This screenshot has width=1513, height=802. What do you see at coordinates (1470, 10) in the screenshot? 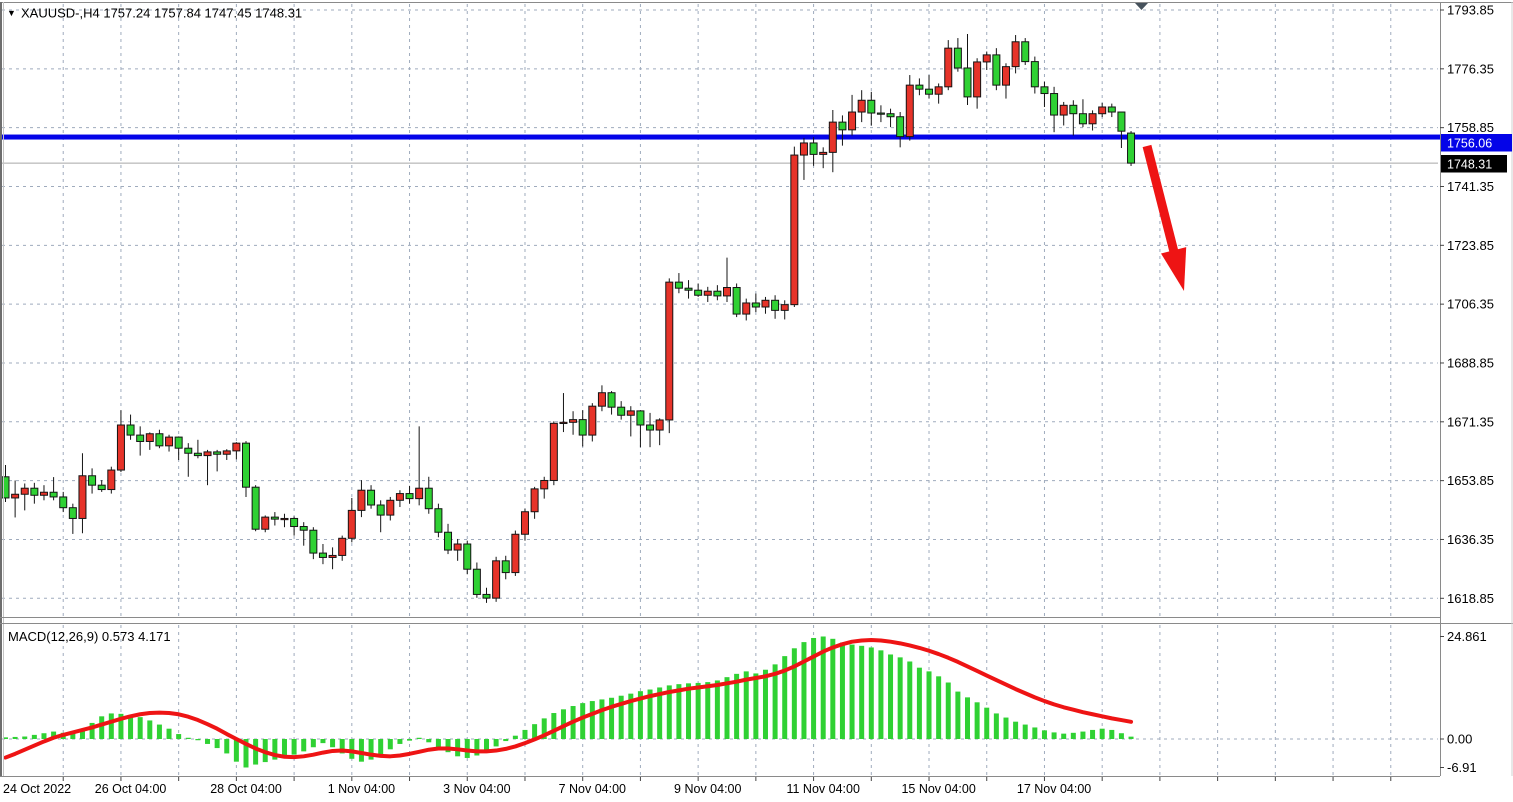
I see `price-axis-label: 1793.85` at bounding box center [1470, 10].